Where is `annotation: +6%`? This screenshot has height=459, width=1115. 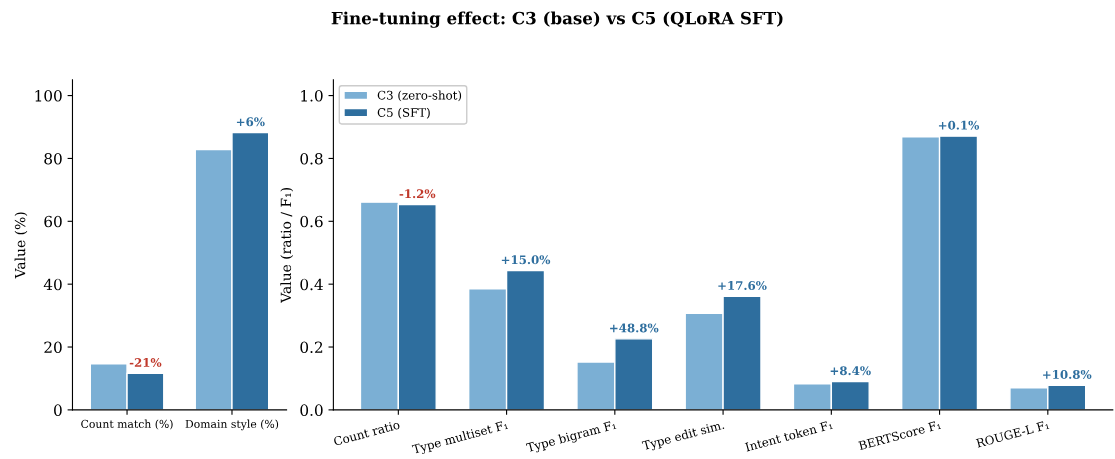 annotation: +6% is located at coordinates (250, 122).